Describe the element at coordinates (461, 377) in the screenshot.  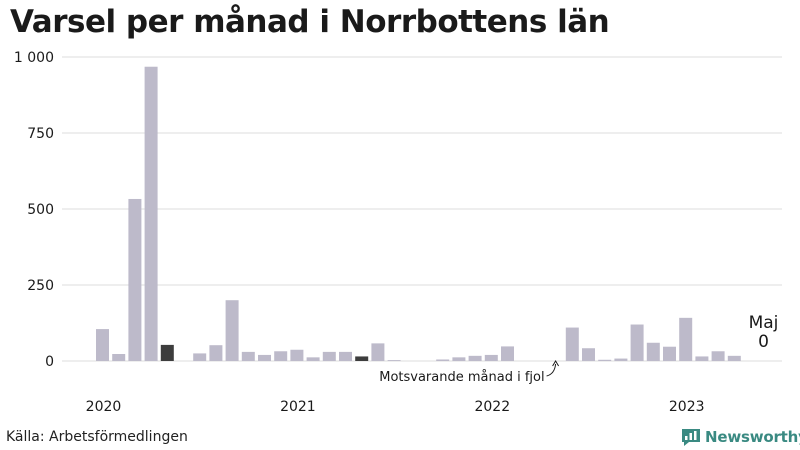
I see `annotation-text: Motsvarande månad i fjol` at that location.